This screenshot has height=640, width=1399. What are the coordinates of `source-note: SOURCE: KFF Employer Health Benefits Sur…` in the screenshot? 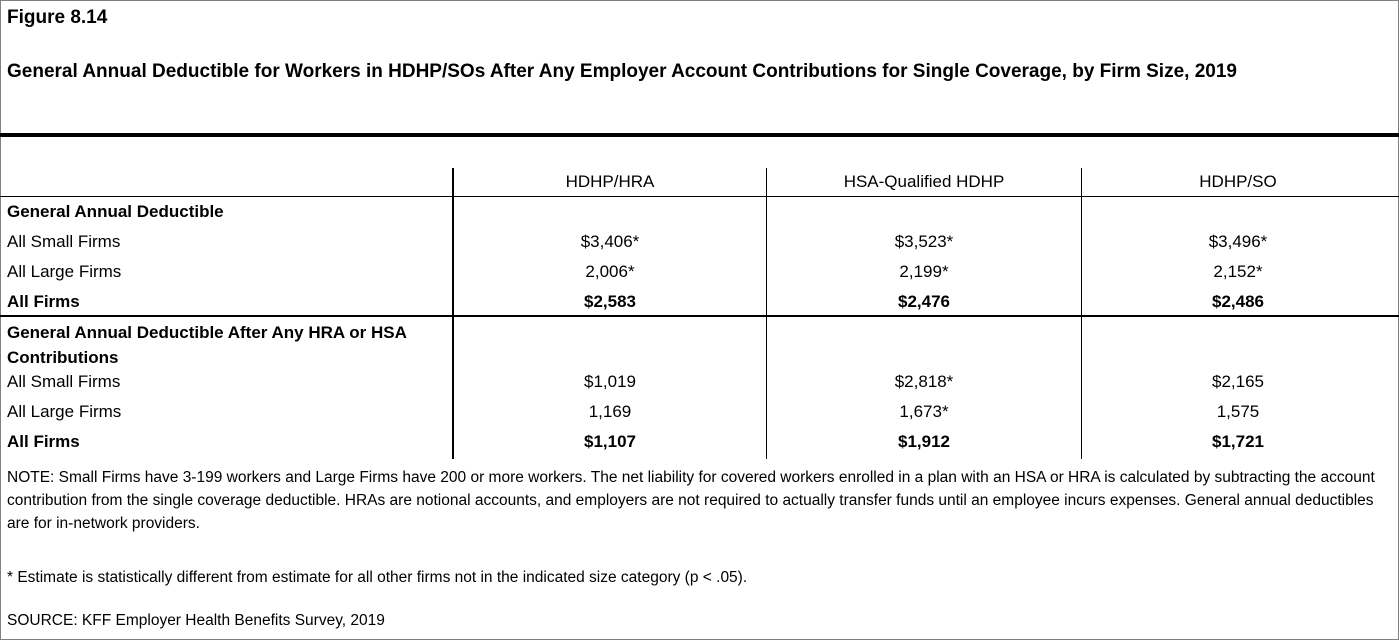 It's located at (196, 620).